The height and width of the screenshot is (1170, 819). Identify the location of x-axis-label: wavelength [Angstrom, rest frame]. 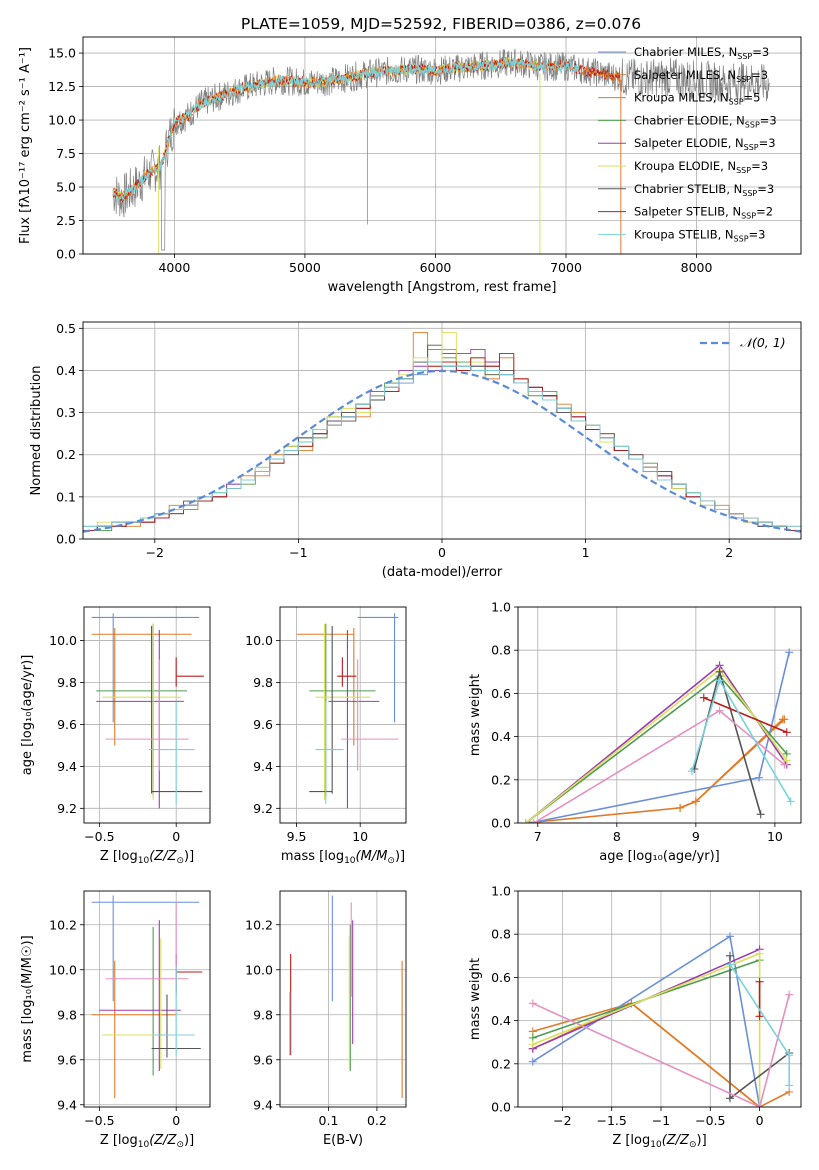
(442, 287).